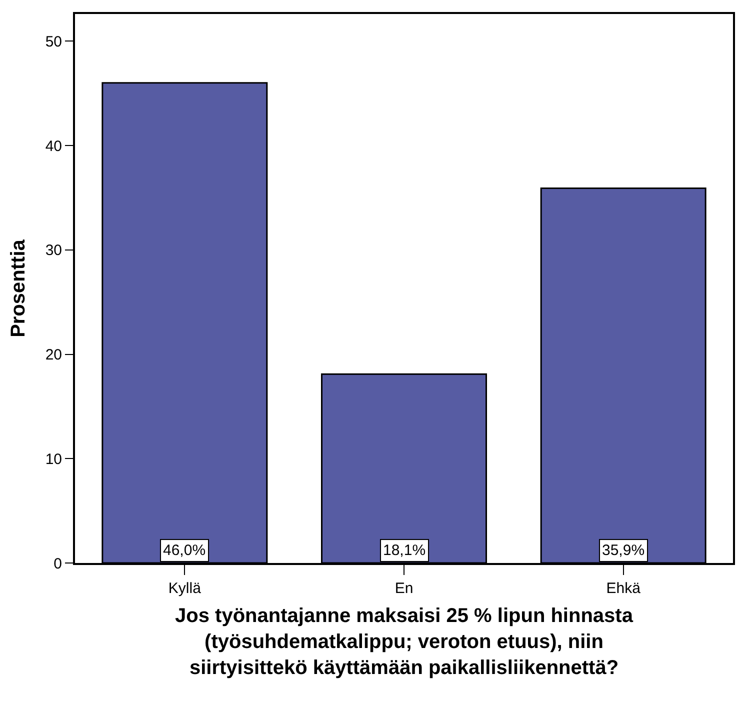  Describe the element at coordinates (624, 588) in the screenshot. I see `x-tick-label: Ehkä` at that location.